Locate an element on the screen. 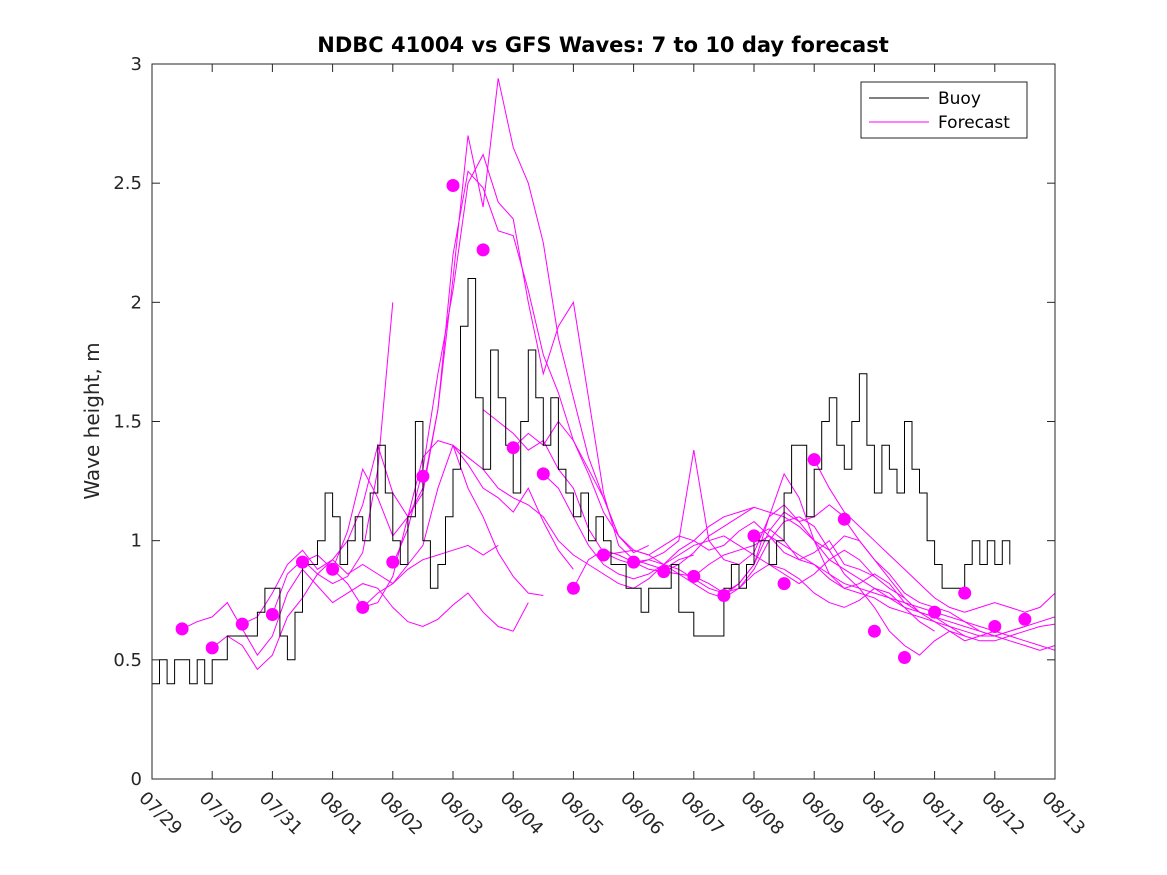 The image size is (1167, 875). y-tick-label: 0 is located at coordinates (136, 779).